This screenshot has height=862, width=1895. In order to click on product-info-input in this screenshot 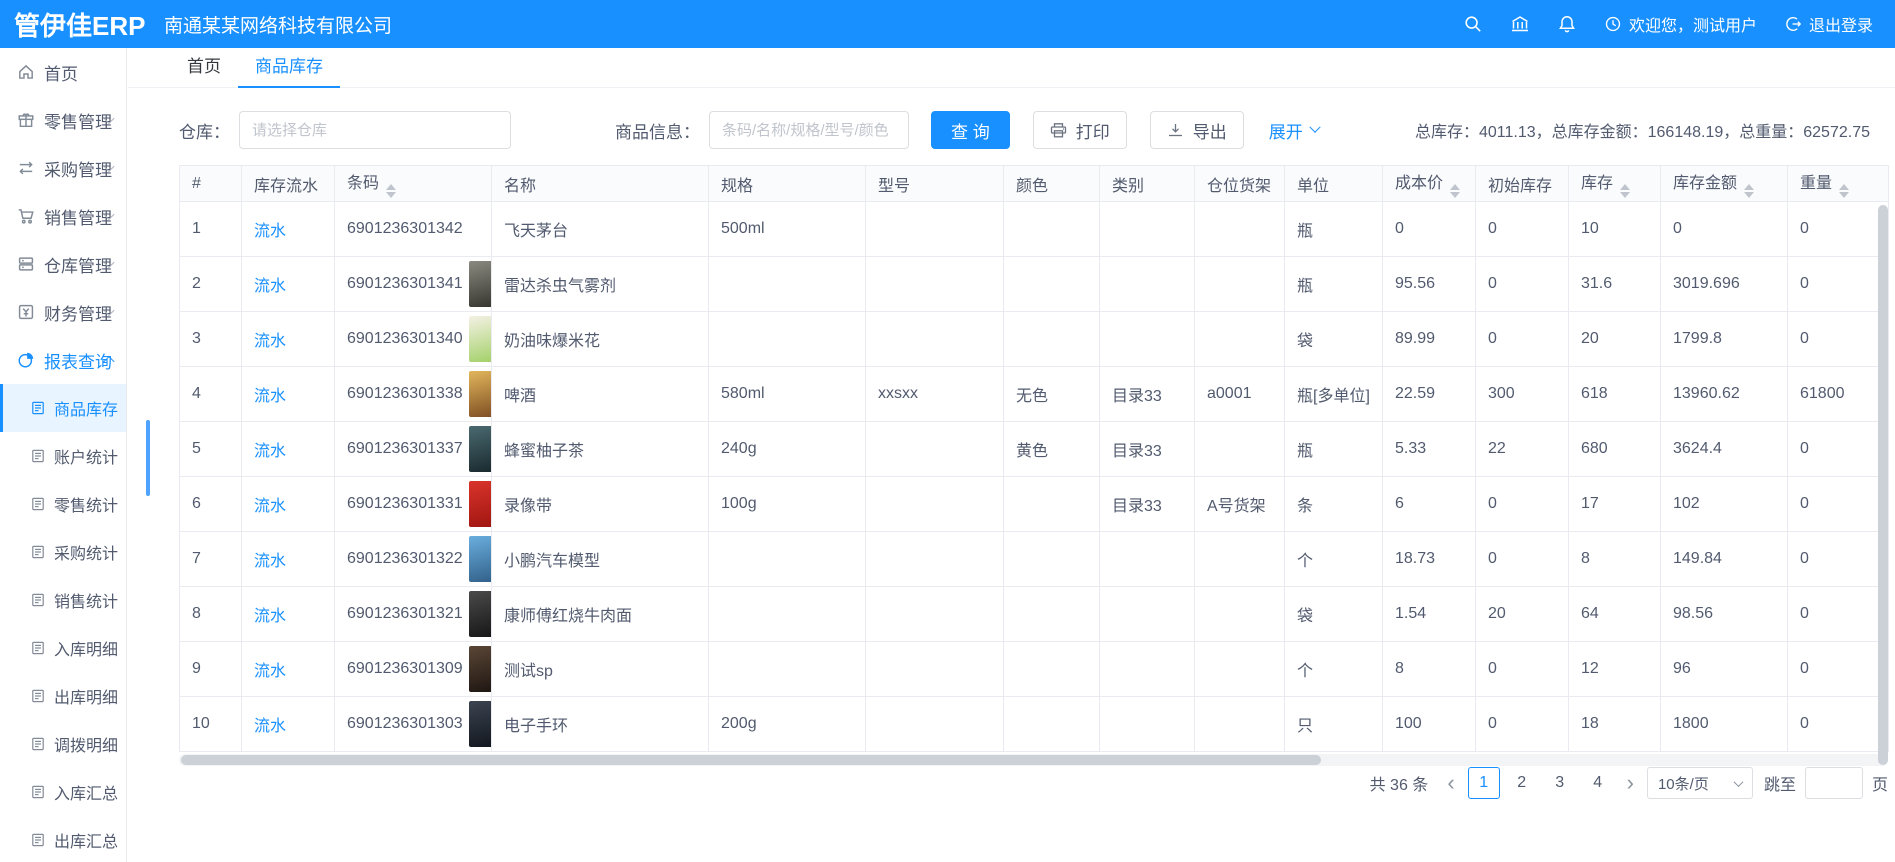, I will do `click(809, 130)`.